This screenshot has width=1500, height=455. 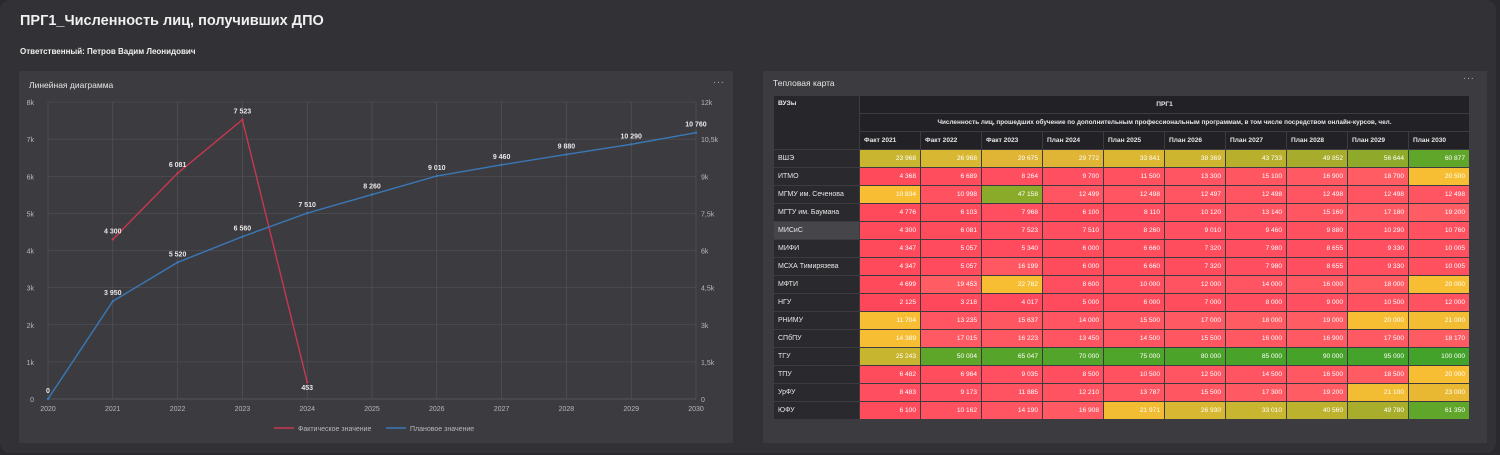 I want to click on heatmap-row-label: НГУ, so click(x=816, y=302).